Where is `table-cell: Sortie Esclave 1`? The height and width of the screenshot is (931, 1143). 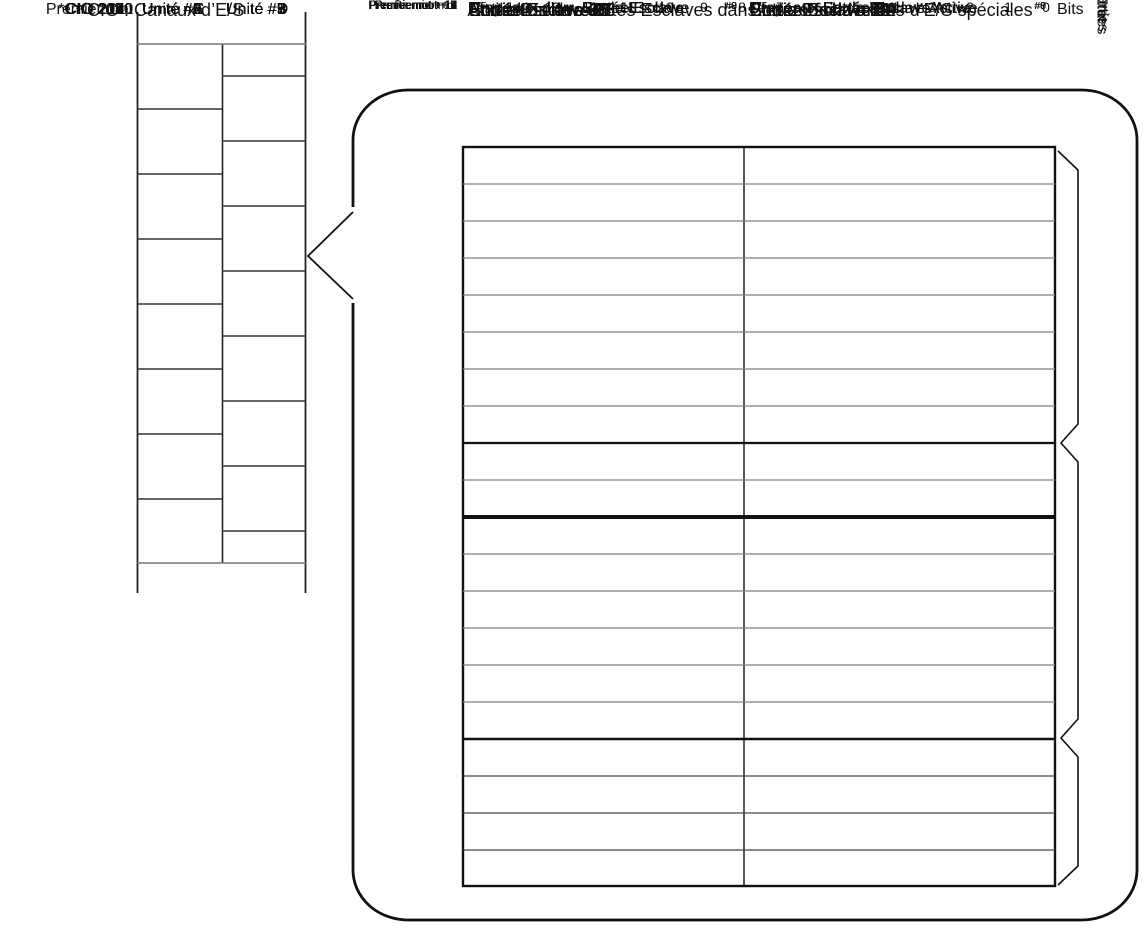
table-cell: Sortie Esclave 1 is located at coordinates (534, 10).